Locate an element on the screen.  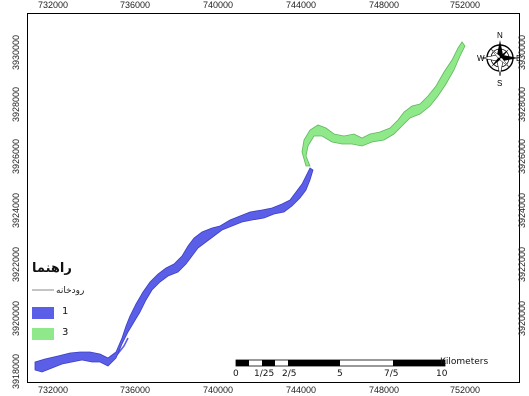
x-tick-top: 740000 is located at coordinates (218, 5).